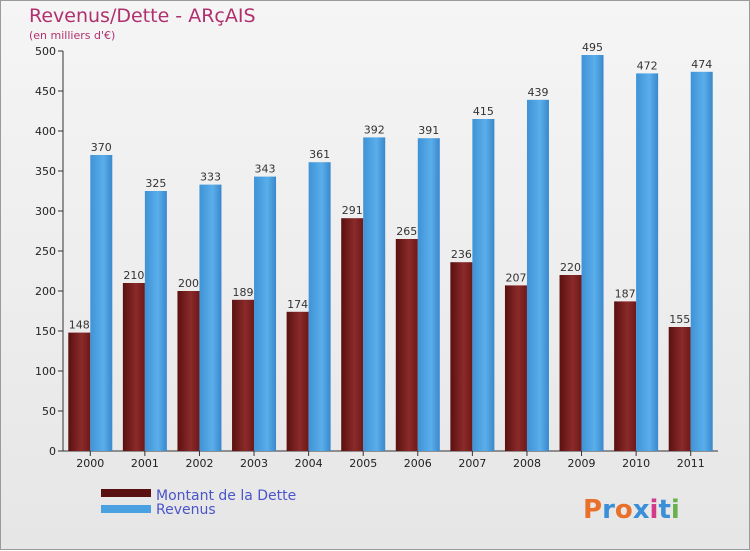 This screenshot has height=551, width=750. I want to click on x-tick-label: 2002, so click(199, 463).